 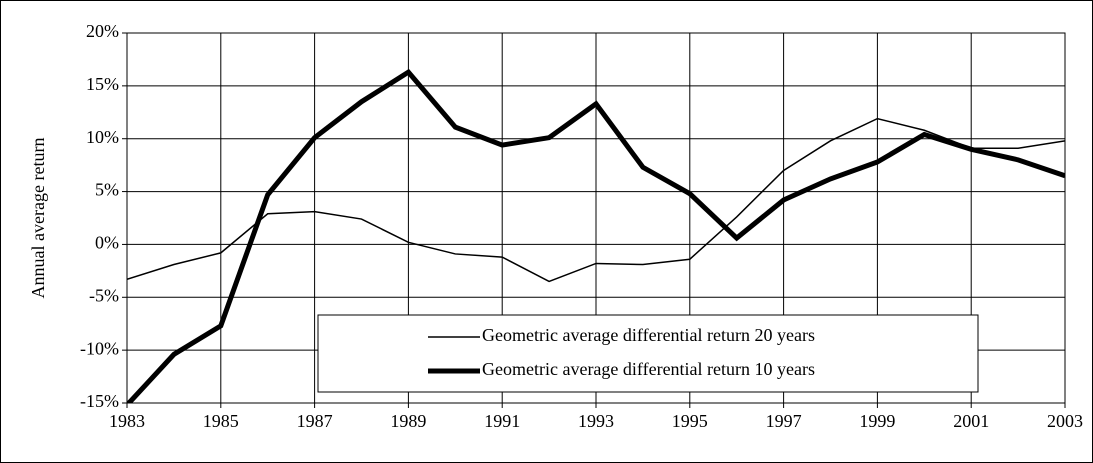 I want to click on x-tick-label: 1993, so click(x=596, y=421).